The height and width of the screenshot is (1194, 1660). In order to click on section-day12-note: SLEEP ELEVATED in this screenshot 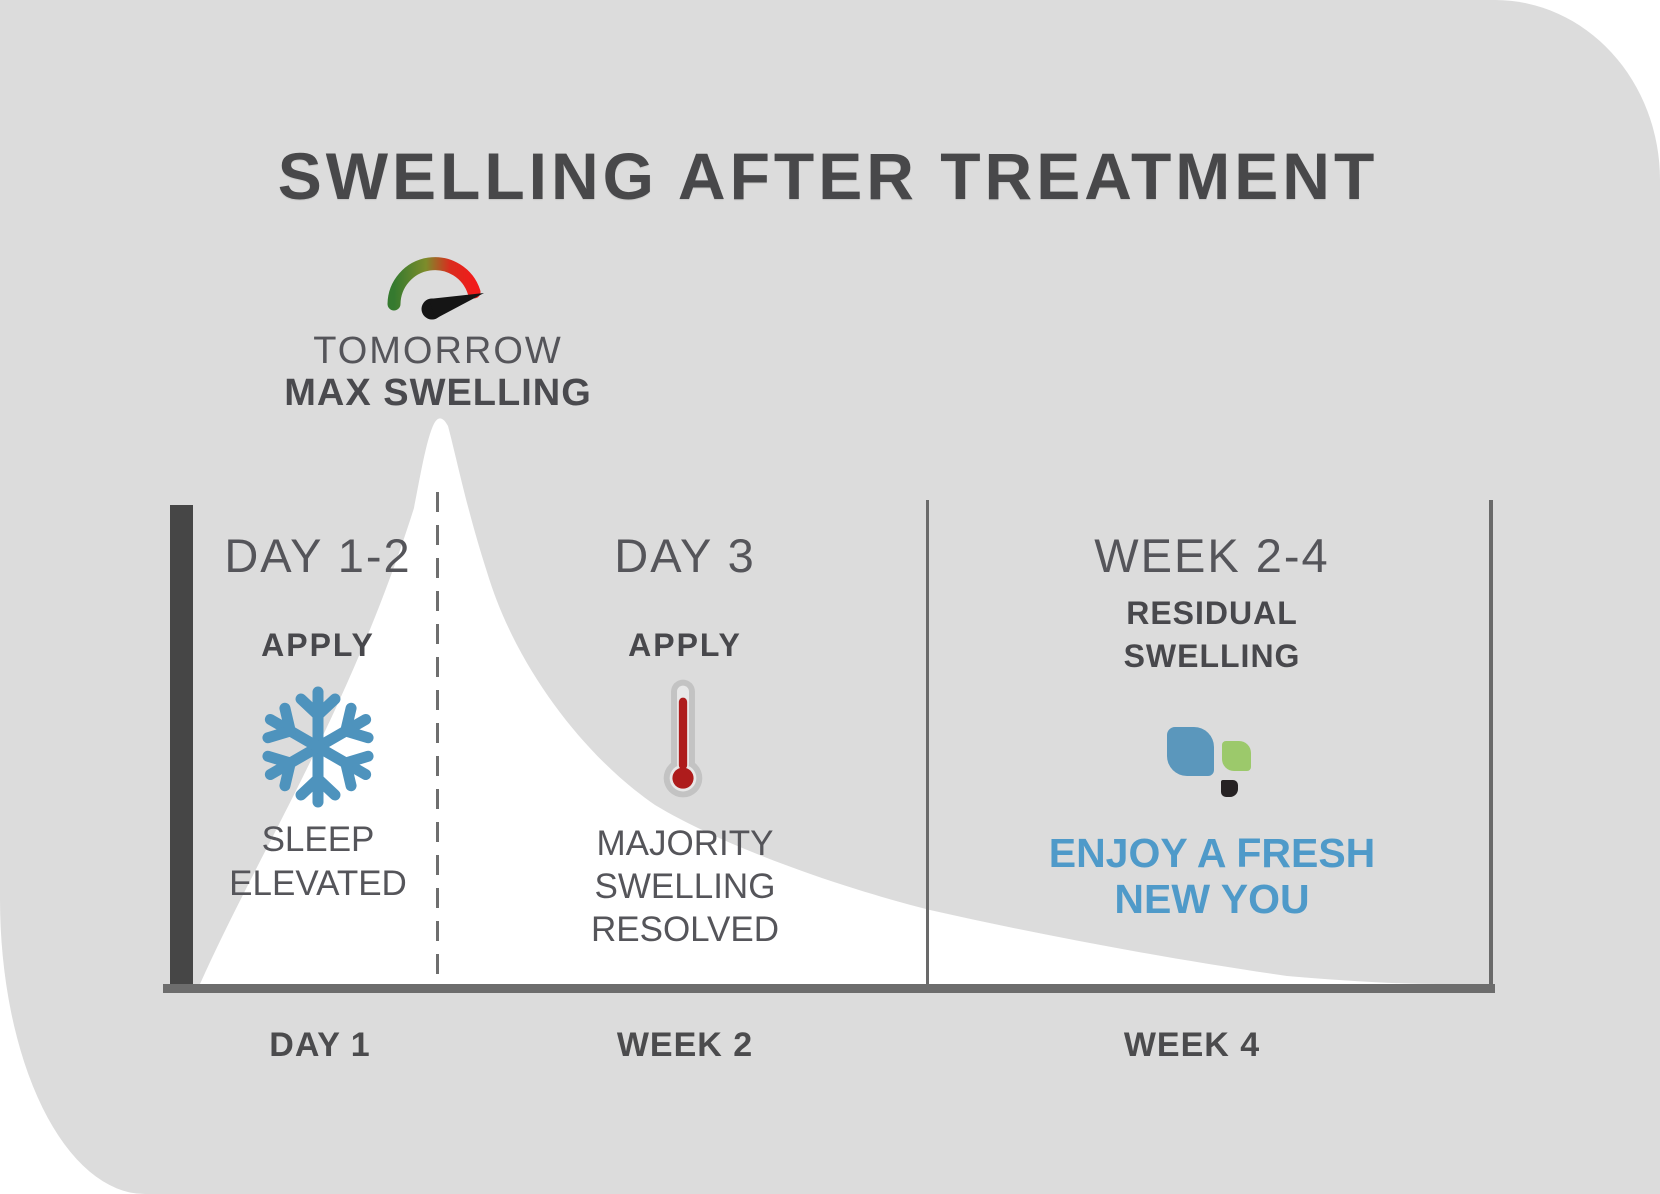, I will do `click(318, 862)`.